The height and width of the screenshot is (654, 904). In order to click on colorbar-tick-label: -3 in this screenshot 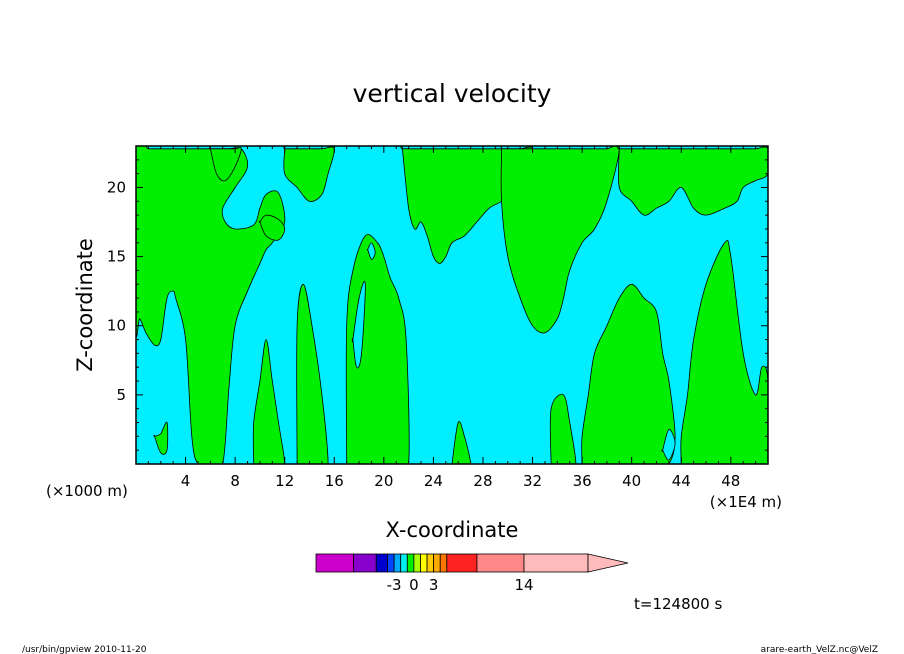, I will do `click(394, 585)`.